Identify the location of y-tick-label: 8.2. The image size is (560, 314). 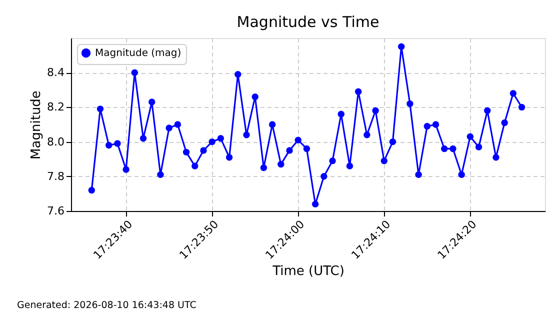
(55, 107).